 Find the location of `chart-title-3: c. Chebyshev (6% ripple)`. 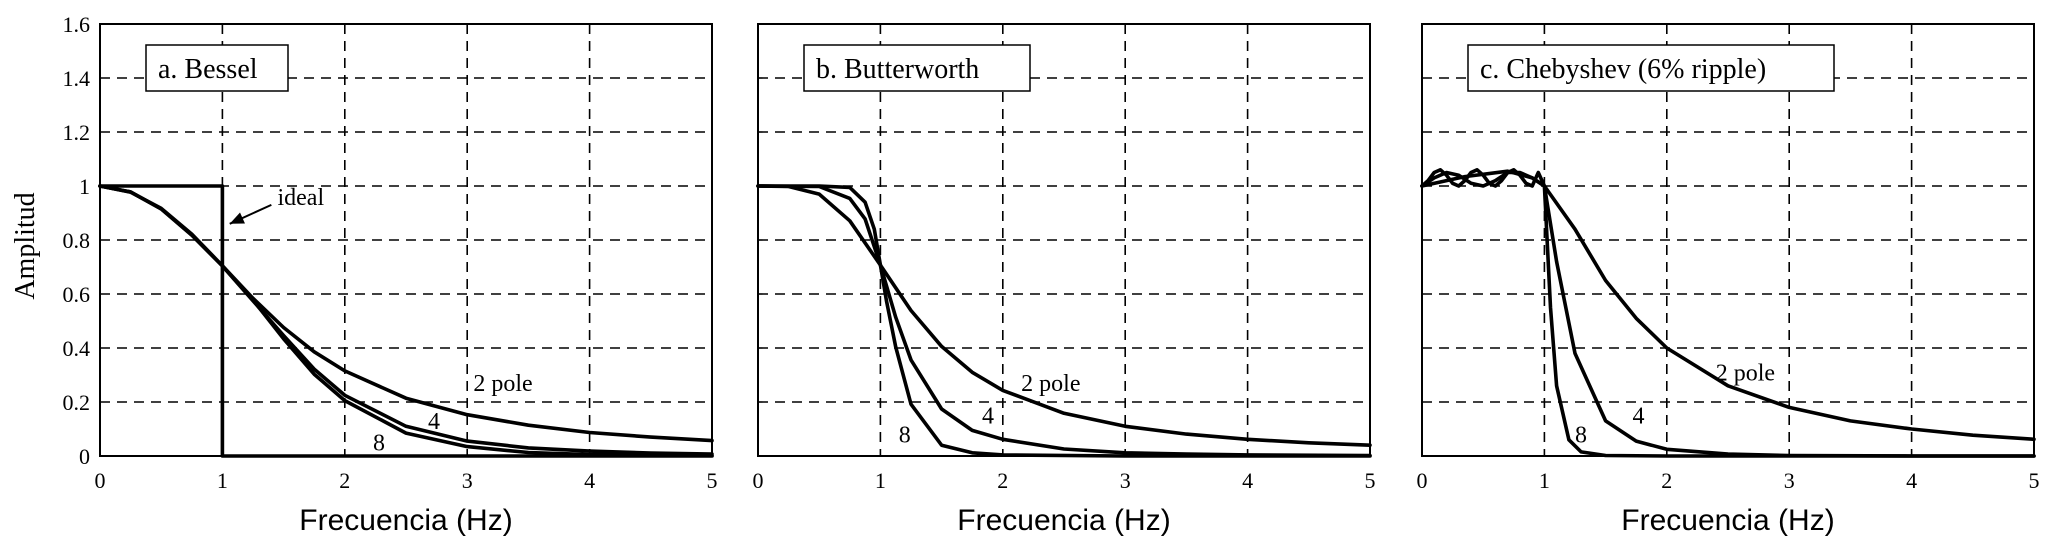

chart-title-3: c. Chebyshev (6% ripple) is located at coordinates (1623, 69).